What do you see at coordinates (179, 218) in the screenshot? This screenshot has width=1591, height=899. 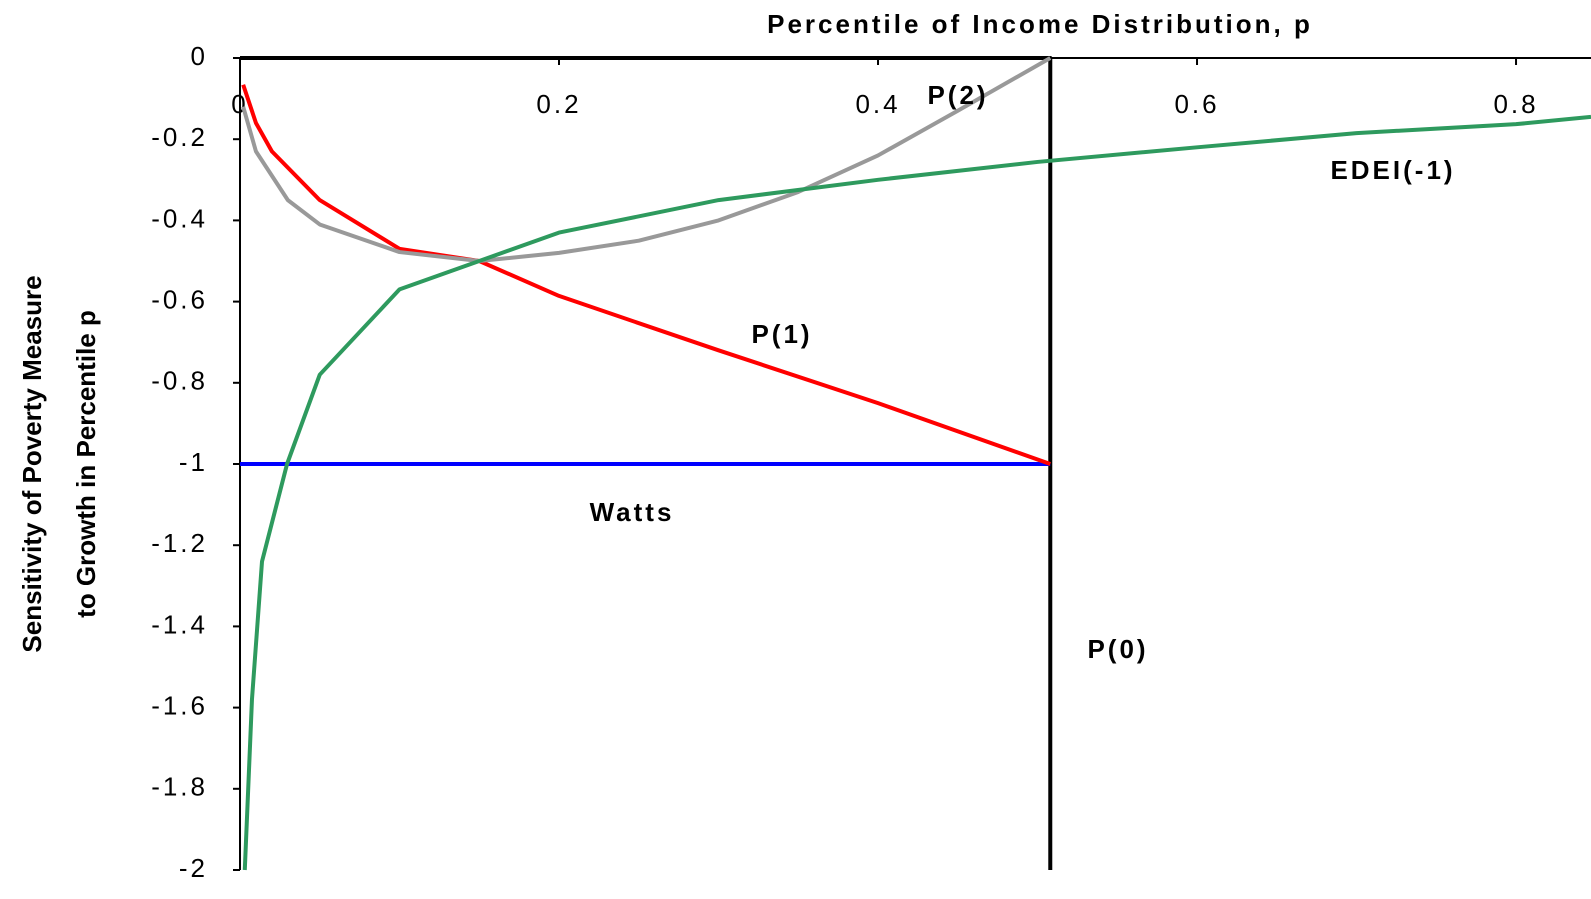 I see `y-tick-label: -0.4` at bounding box center [179, 218].